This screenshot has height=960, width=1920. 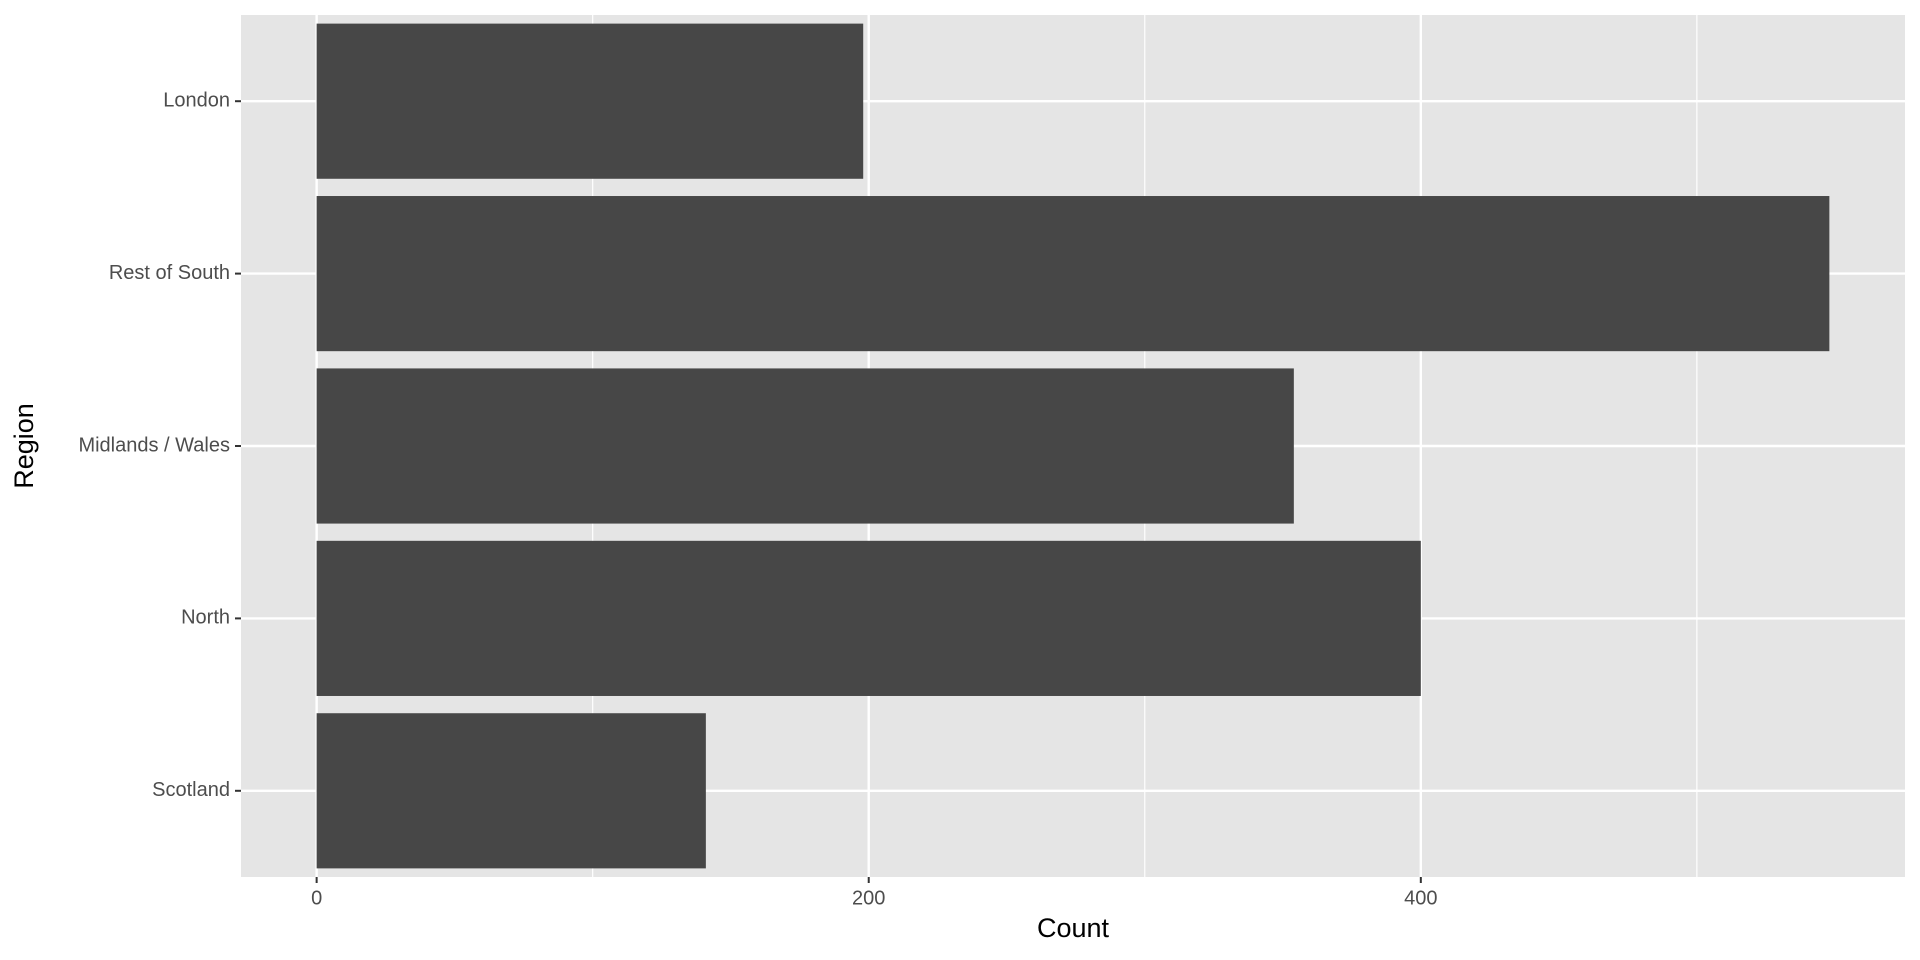 I want to click on y-tick-label: Midlands / Wales, so click(x=154, y=445).